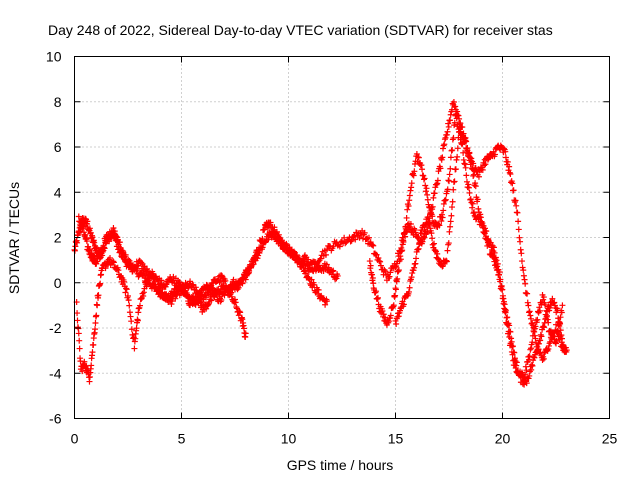  Describe the element at coordinates (55, 419) in the screenshot. I see `y-tick-label: -6` at that location.